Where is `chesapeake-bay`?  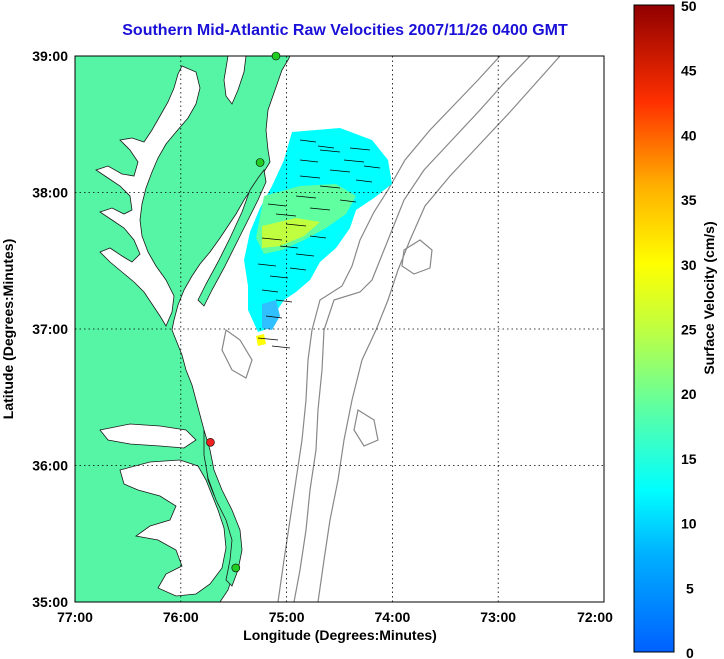
chesapeake-bay is located at coordinates (148, 196).